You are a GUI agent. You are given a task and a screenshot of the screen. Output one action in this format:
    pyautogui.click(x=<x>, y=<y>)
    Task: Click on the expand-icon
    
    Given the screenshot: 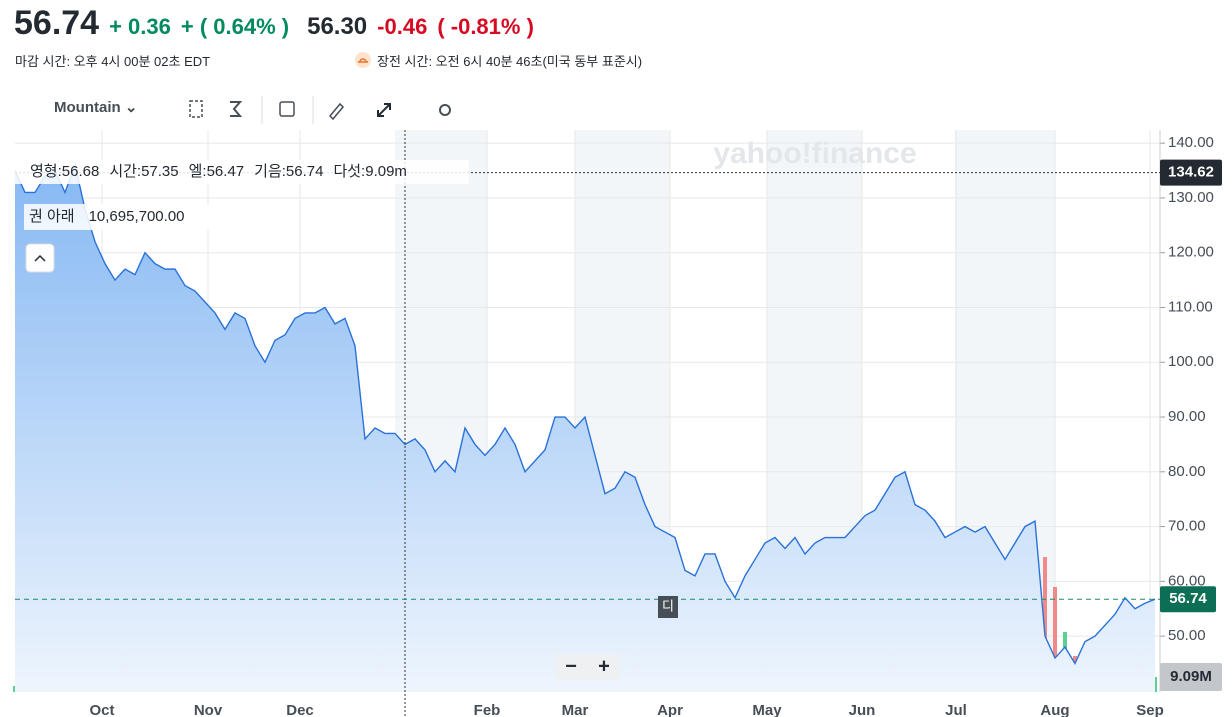 What is the action you would take?
    pyautogui.click(x=384, y=110)
    